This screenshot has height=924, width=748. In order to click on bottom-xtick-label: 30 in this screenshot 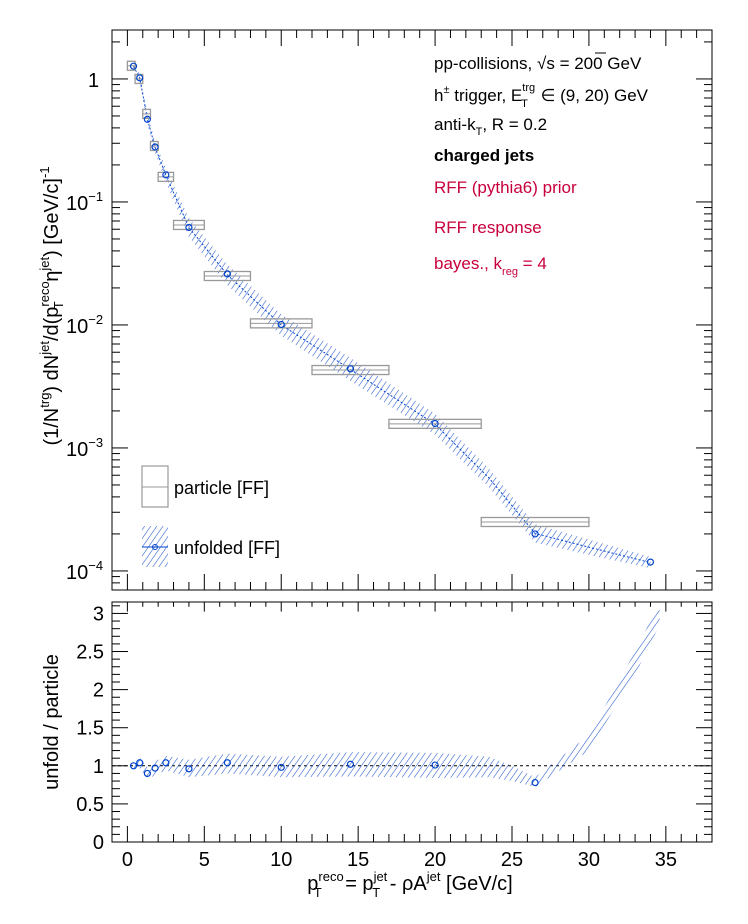, I will do `click(589, 860)`.